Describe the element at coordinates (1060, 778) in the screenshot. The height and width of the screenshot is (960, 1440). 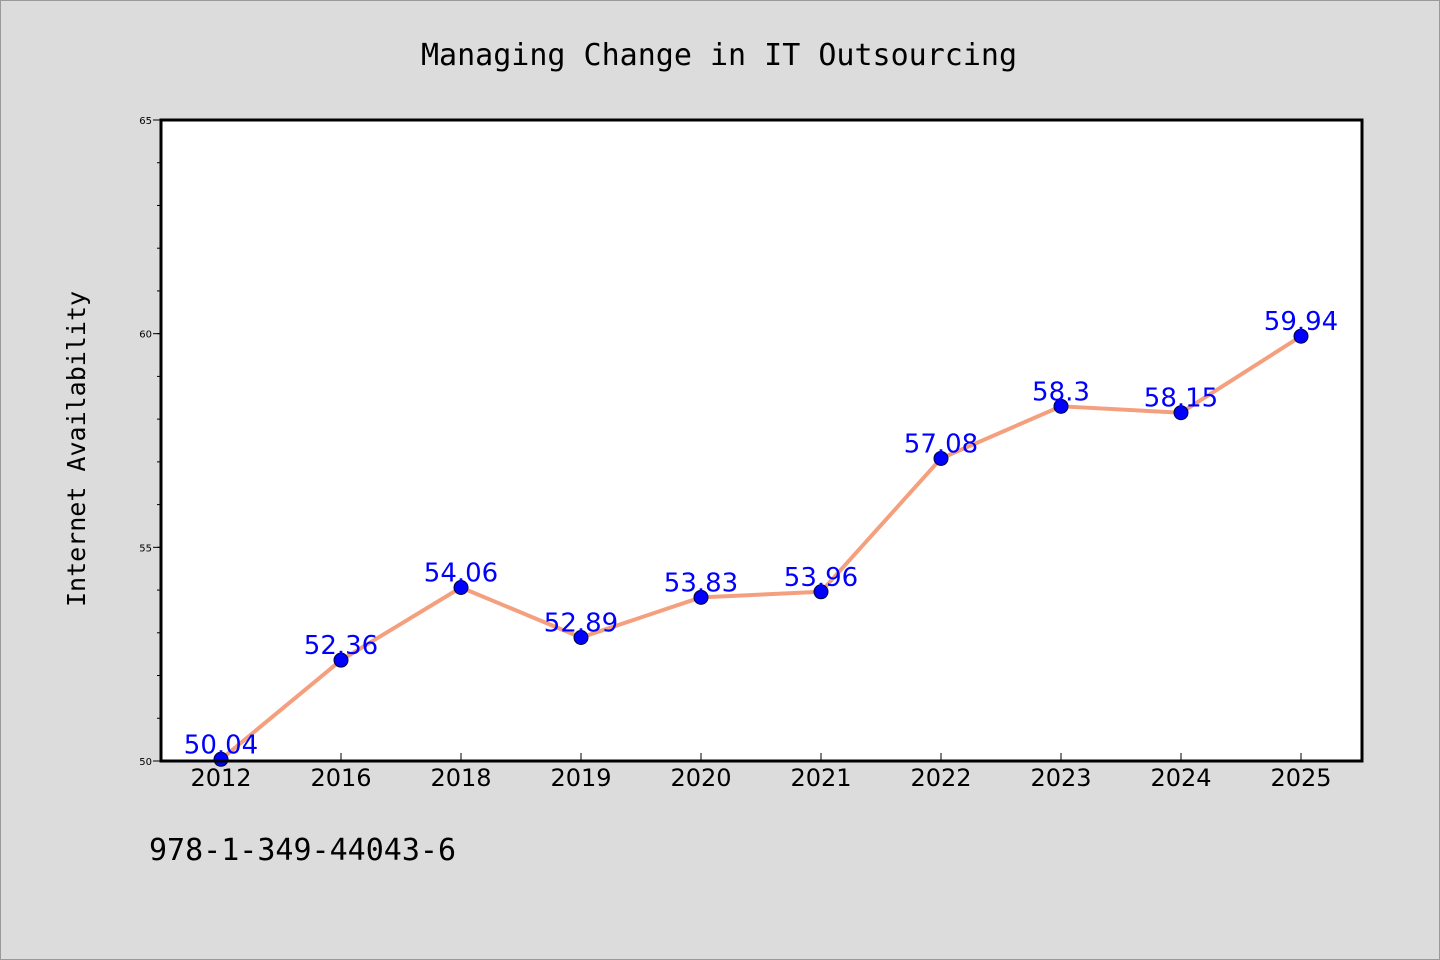
I see `x-tick-label: 2023` at that location.